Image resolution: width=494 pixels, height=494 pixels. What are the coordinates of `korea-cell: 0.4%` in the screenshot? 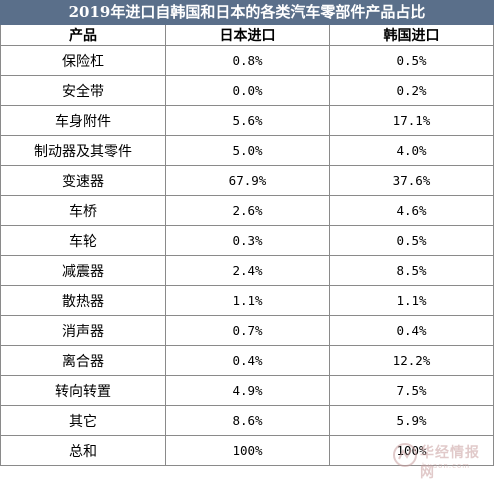 It's located at (411, 330).